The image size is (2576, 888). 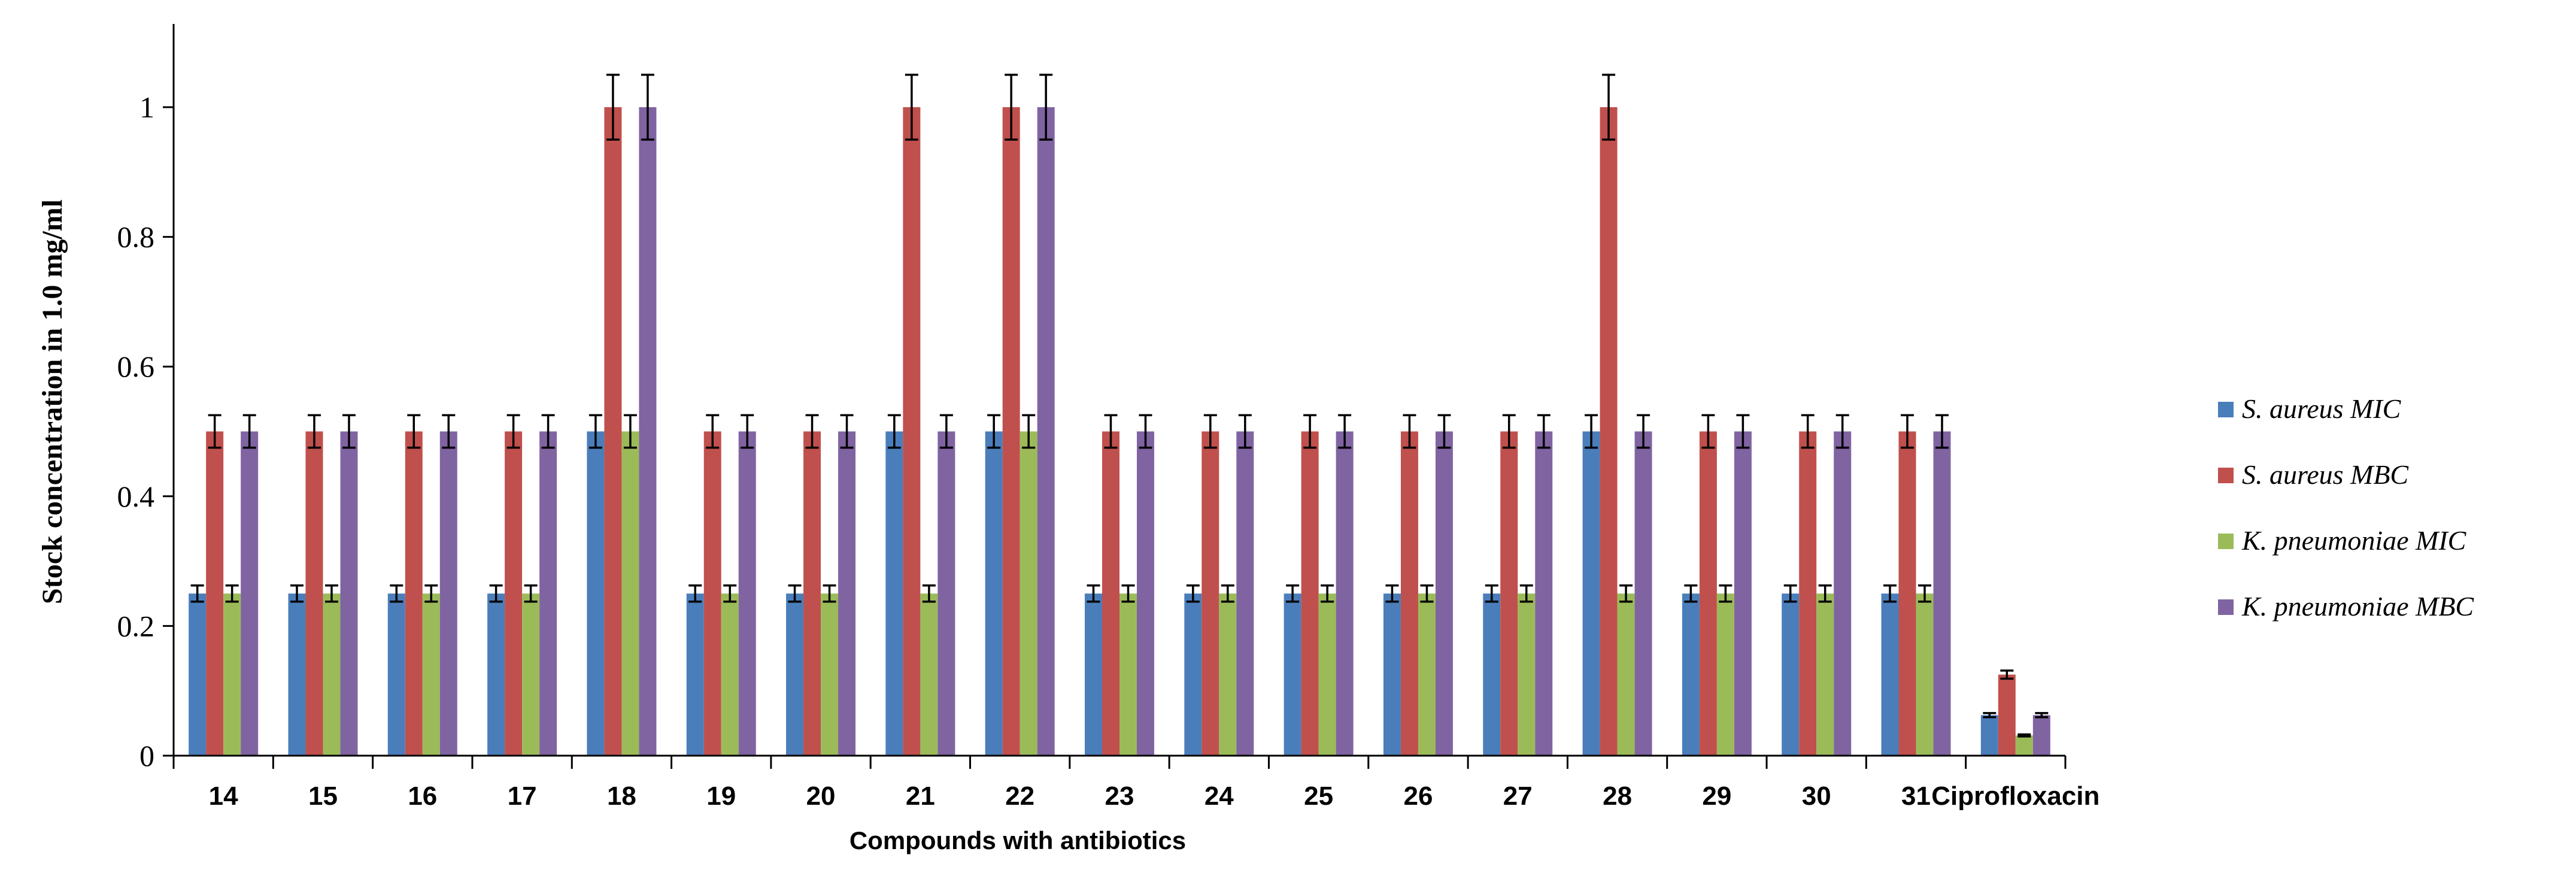 What do you see at coordinates (1916, 796) in the screenshot?
I see `x-tick-label: 31` at bounding box center [1916, 796].